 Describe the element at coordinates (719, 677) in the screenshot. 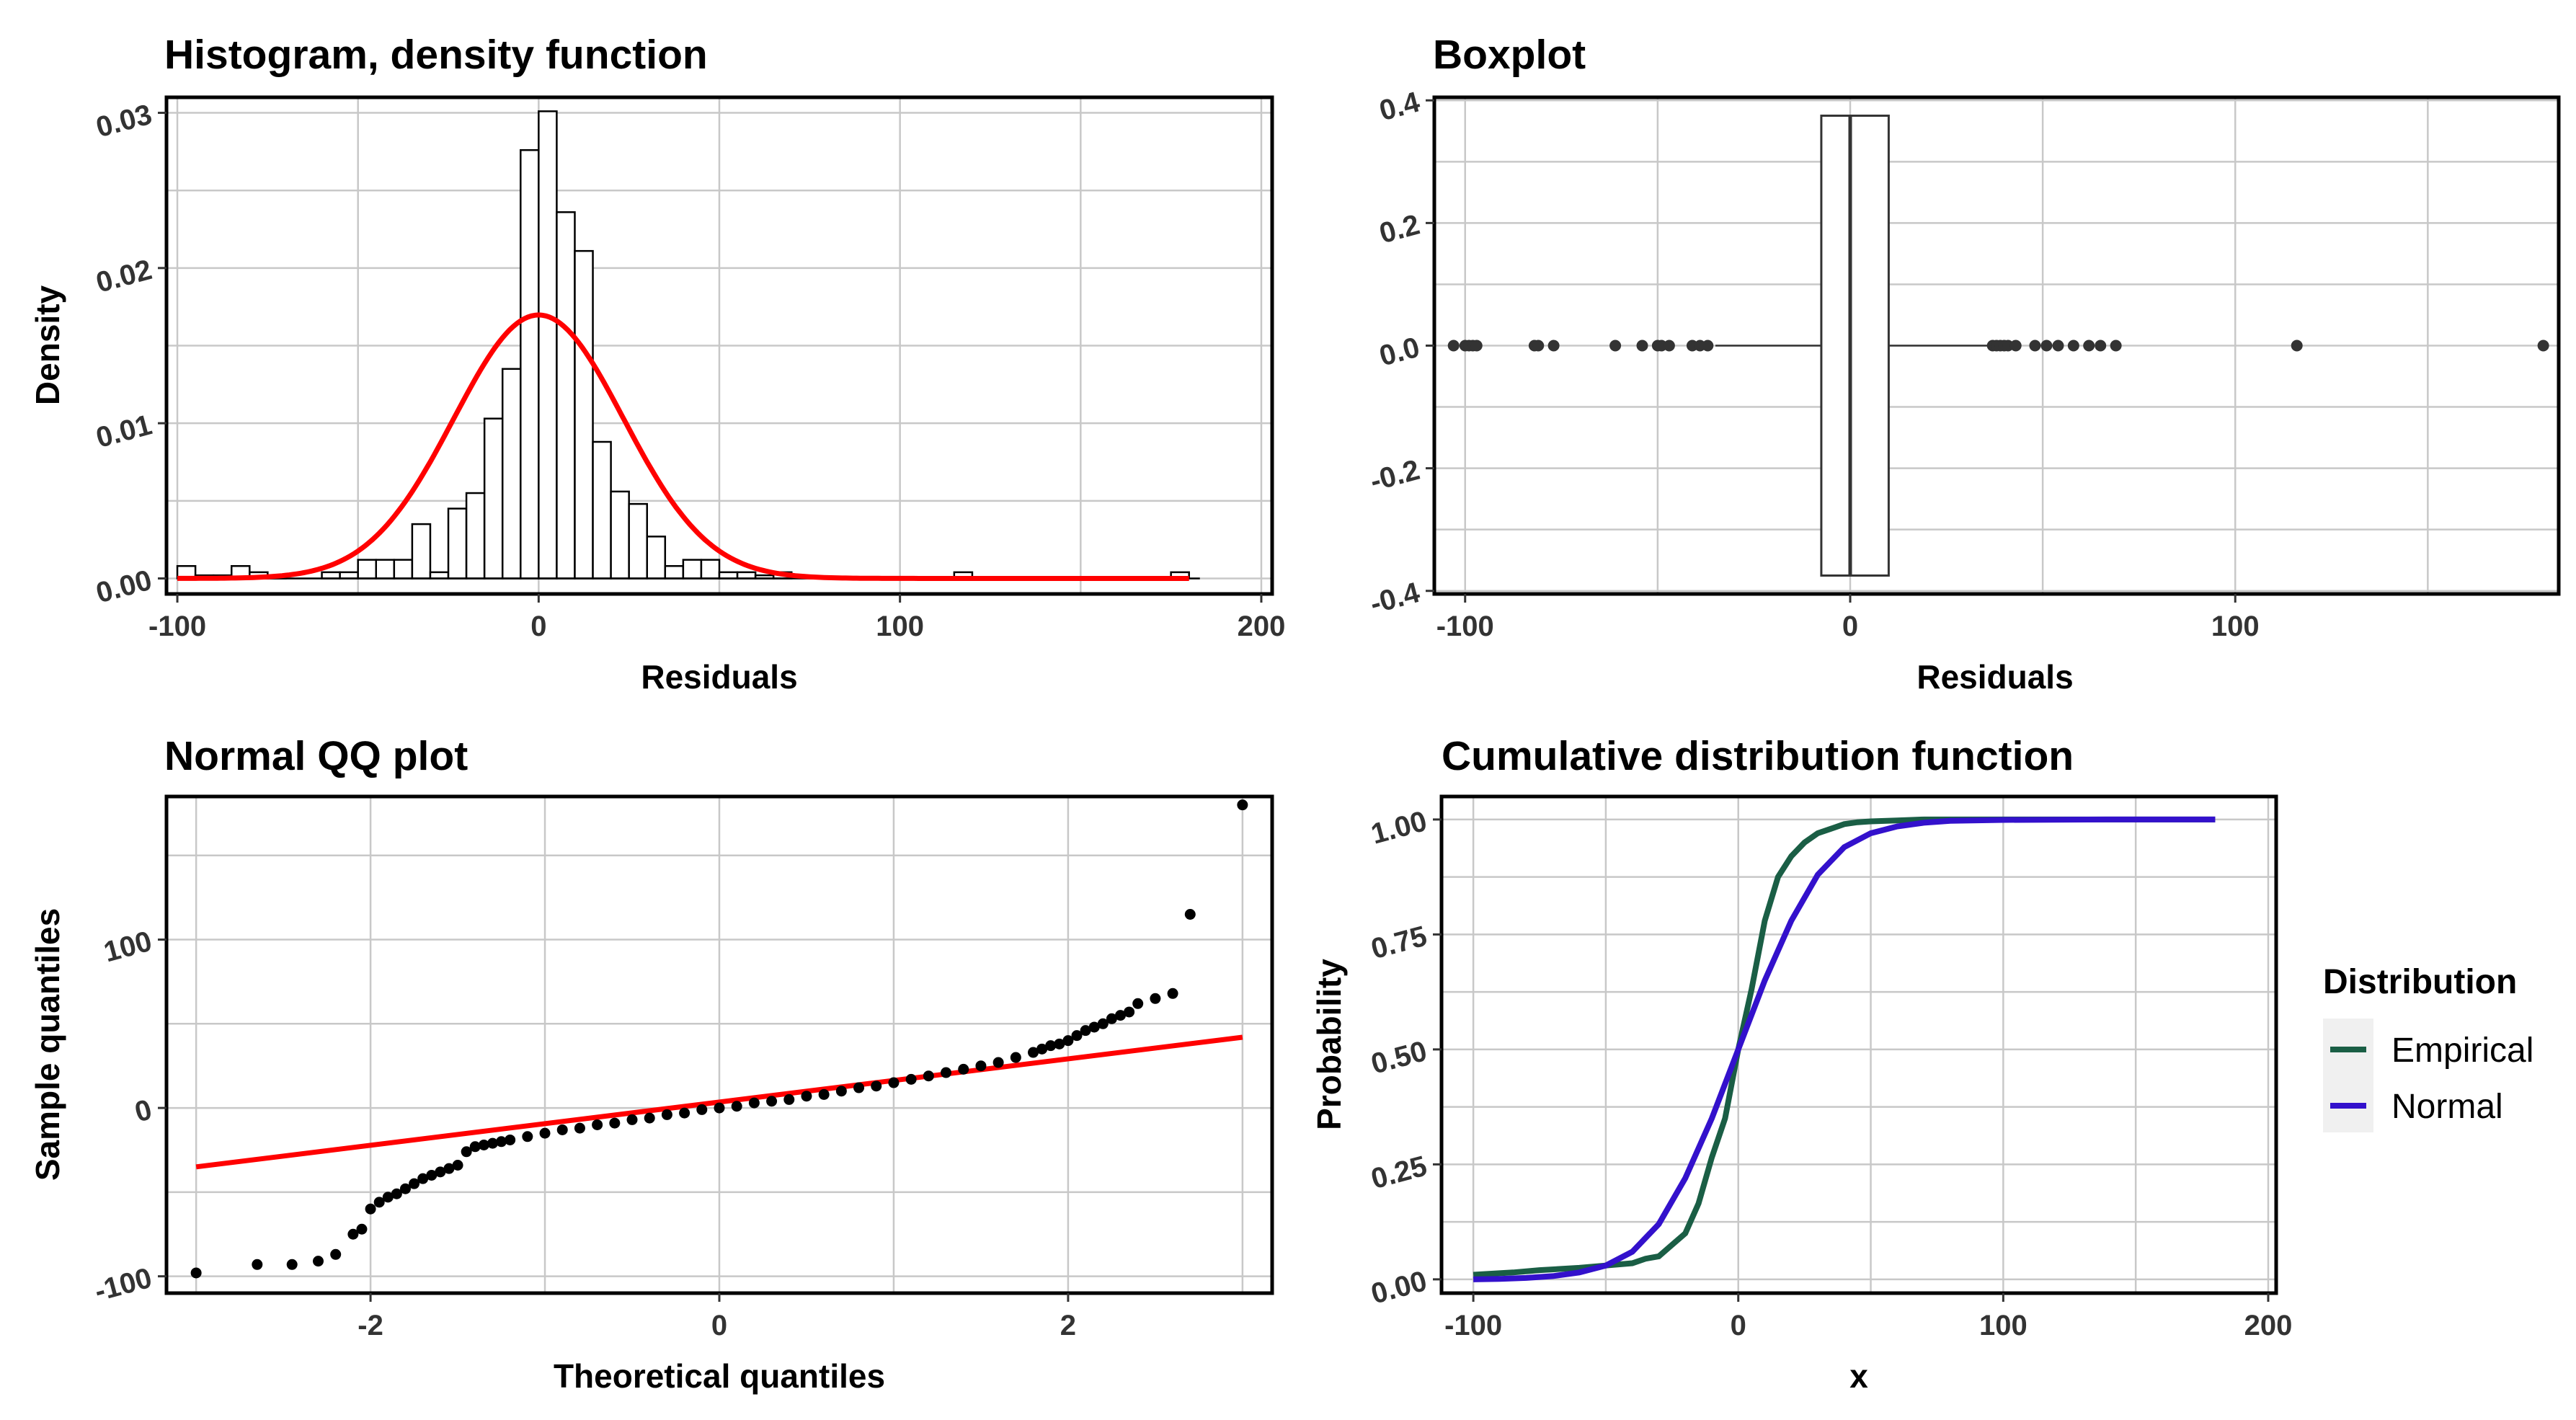

I see `histogram-x-label: Residuals` at that location.